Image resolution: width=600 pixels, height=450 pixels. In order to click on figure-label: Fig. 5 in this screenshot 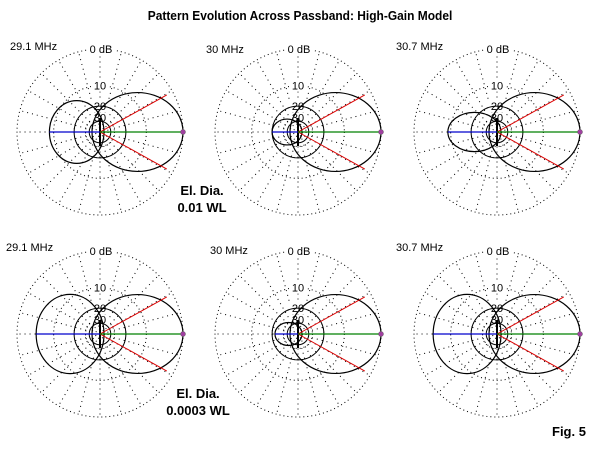, I will do `click(569, 431)`.